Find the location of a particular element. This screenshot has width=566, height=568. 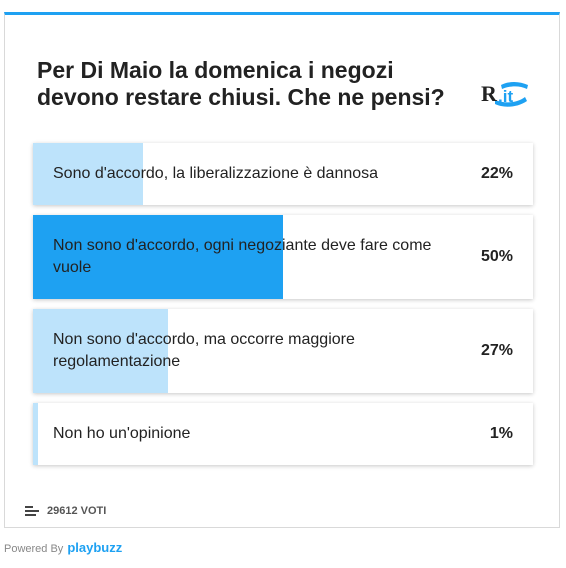

repubblica-logo: R .it is located at coordinates (504, 94).